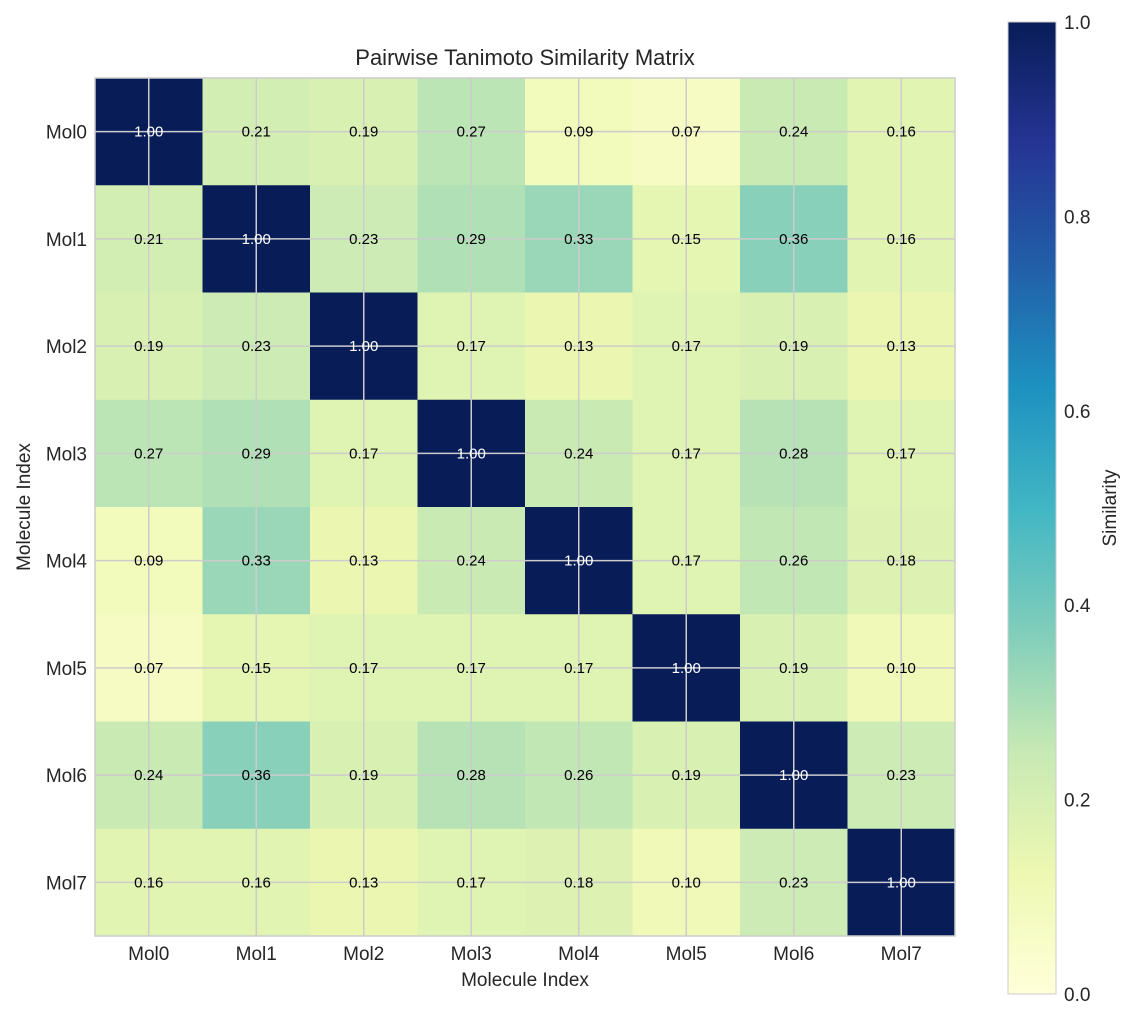  What do you see at coordinates (1077, 217) in the screenshot?
I see `colorbar-tick-label: 0.8` at bounding box center [1077, 217].